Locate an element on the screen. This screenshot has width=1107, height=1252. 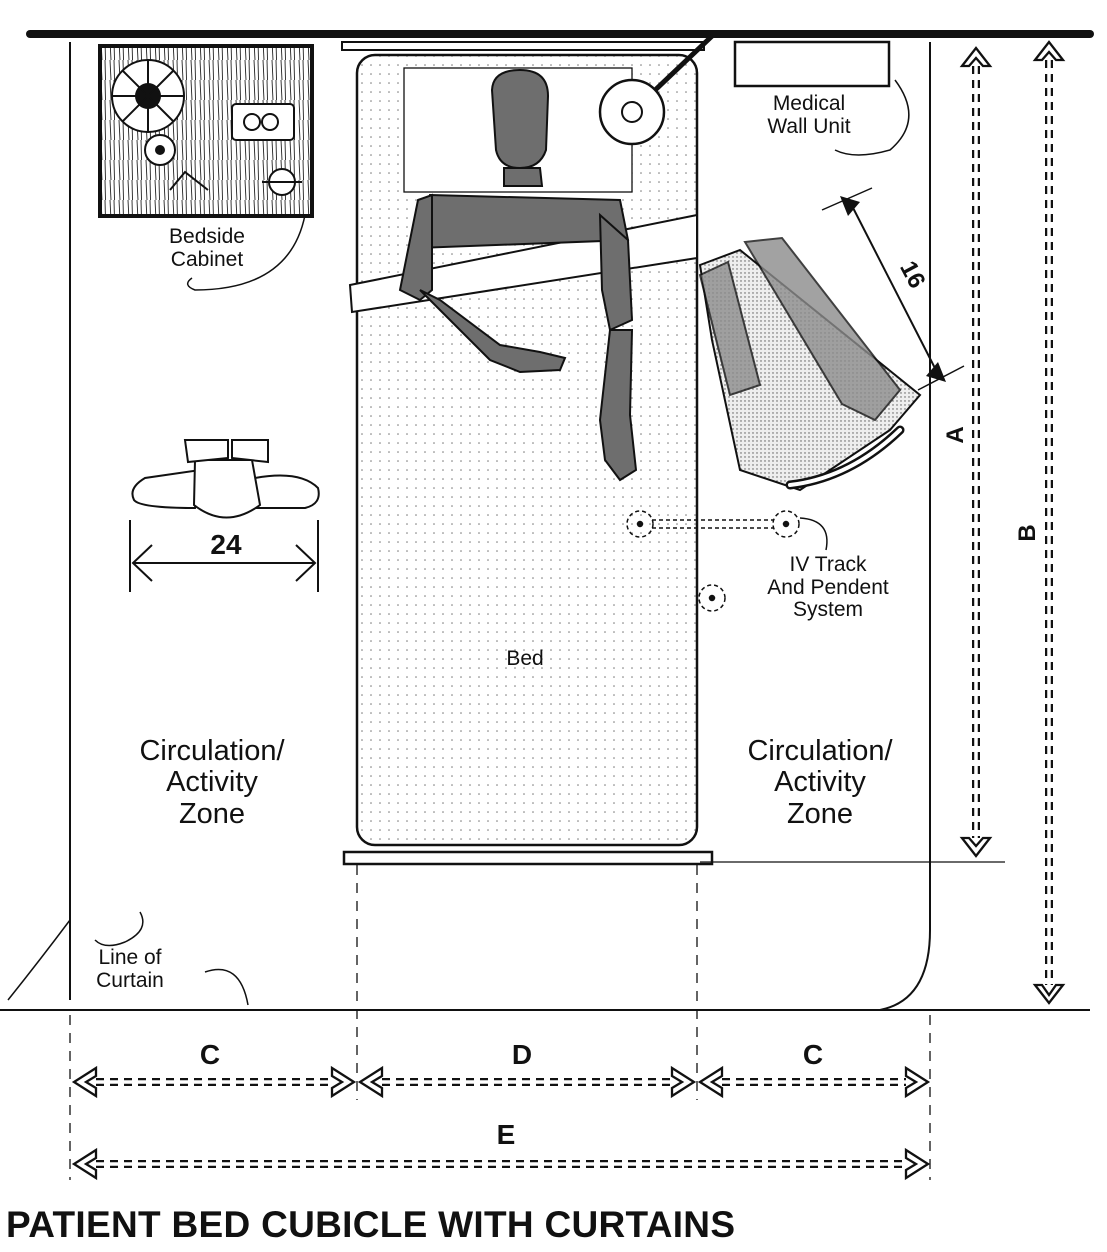
dimension-label-e: E is located at coordinates (506, 1134).